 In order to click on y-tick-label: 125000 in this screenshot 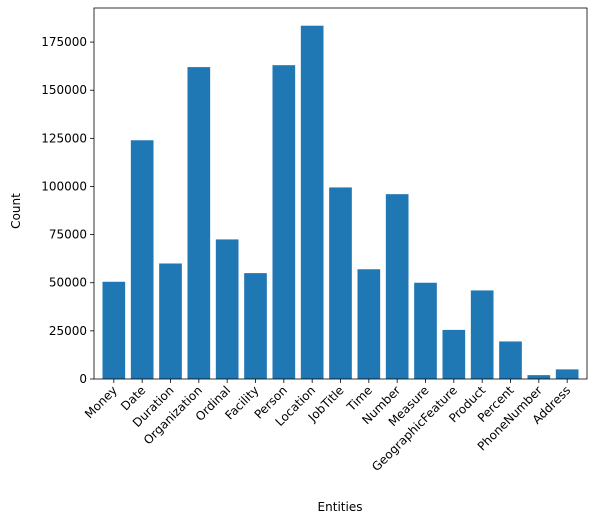, I will do `click(64, 138)`.